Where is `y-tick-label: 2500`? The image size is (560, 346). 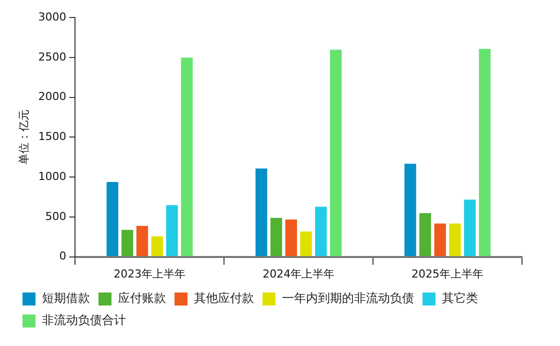
y-tick-label: 2500 is located at coordinates (52, 57).